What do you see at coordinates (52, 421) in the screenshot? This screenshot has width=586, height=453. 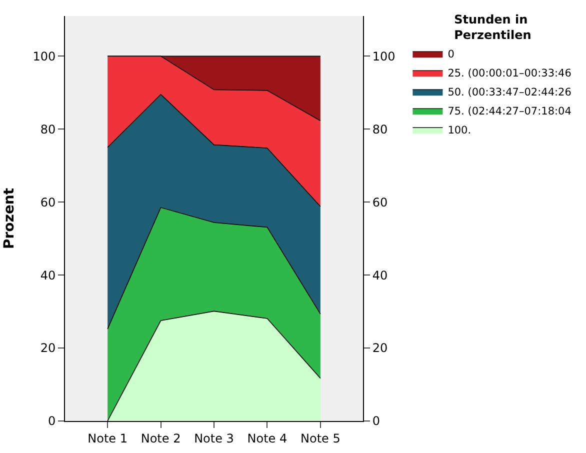 I see `y-tick-label: 0` at bounding box center [52, 421].